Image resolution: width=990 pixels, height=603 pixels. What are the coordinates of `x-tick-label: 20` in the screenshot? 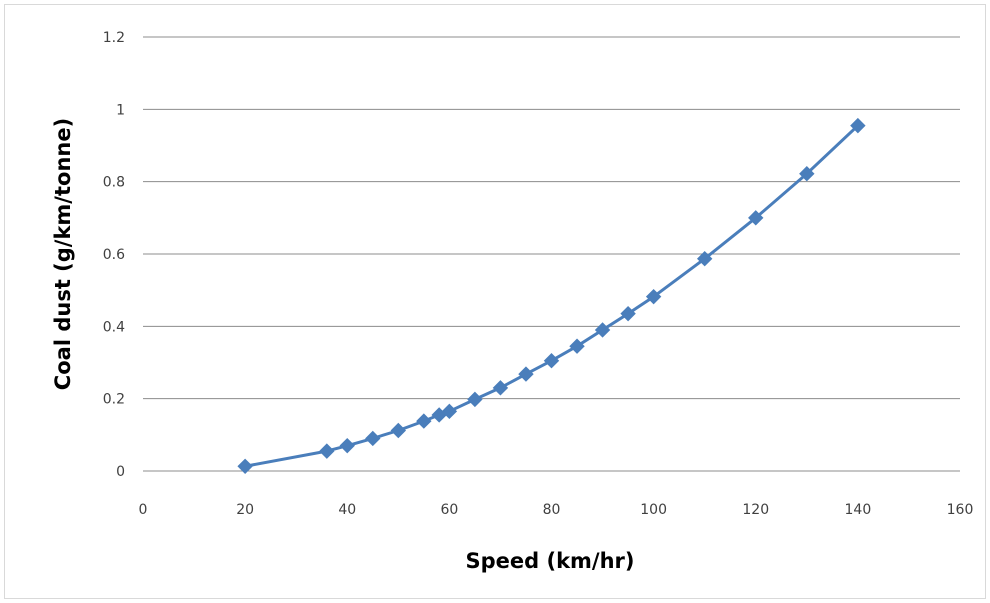 It's located at (245, 510).